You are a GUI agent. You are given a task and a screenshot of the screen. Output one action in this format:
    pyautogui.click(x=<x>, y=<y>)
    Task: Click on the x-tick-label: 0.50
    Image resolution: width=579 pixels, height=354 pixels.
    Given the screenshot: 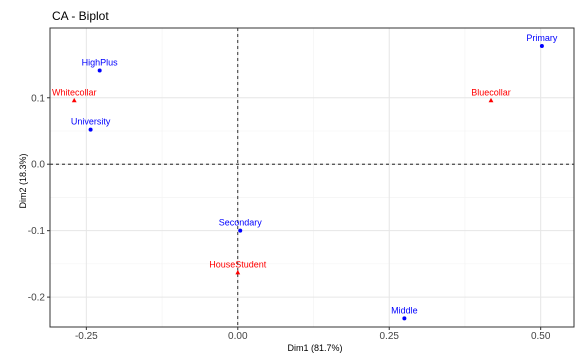 What is the action you would take?
    pyautogui.click(x=541, y=336)
    